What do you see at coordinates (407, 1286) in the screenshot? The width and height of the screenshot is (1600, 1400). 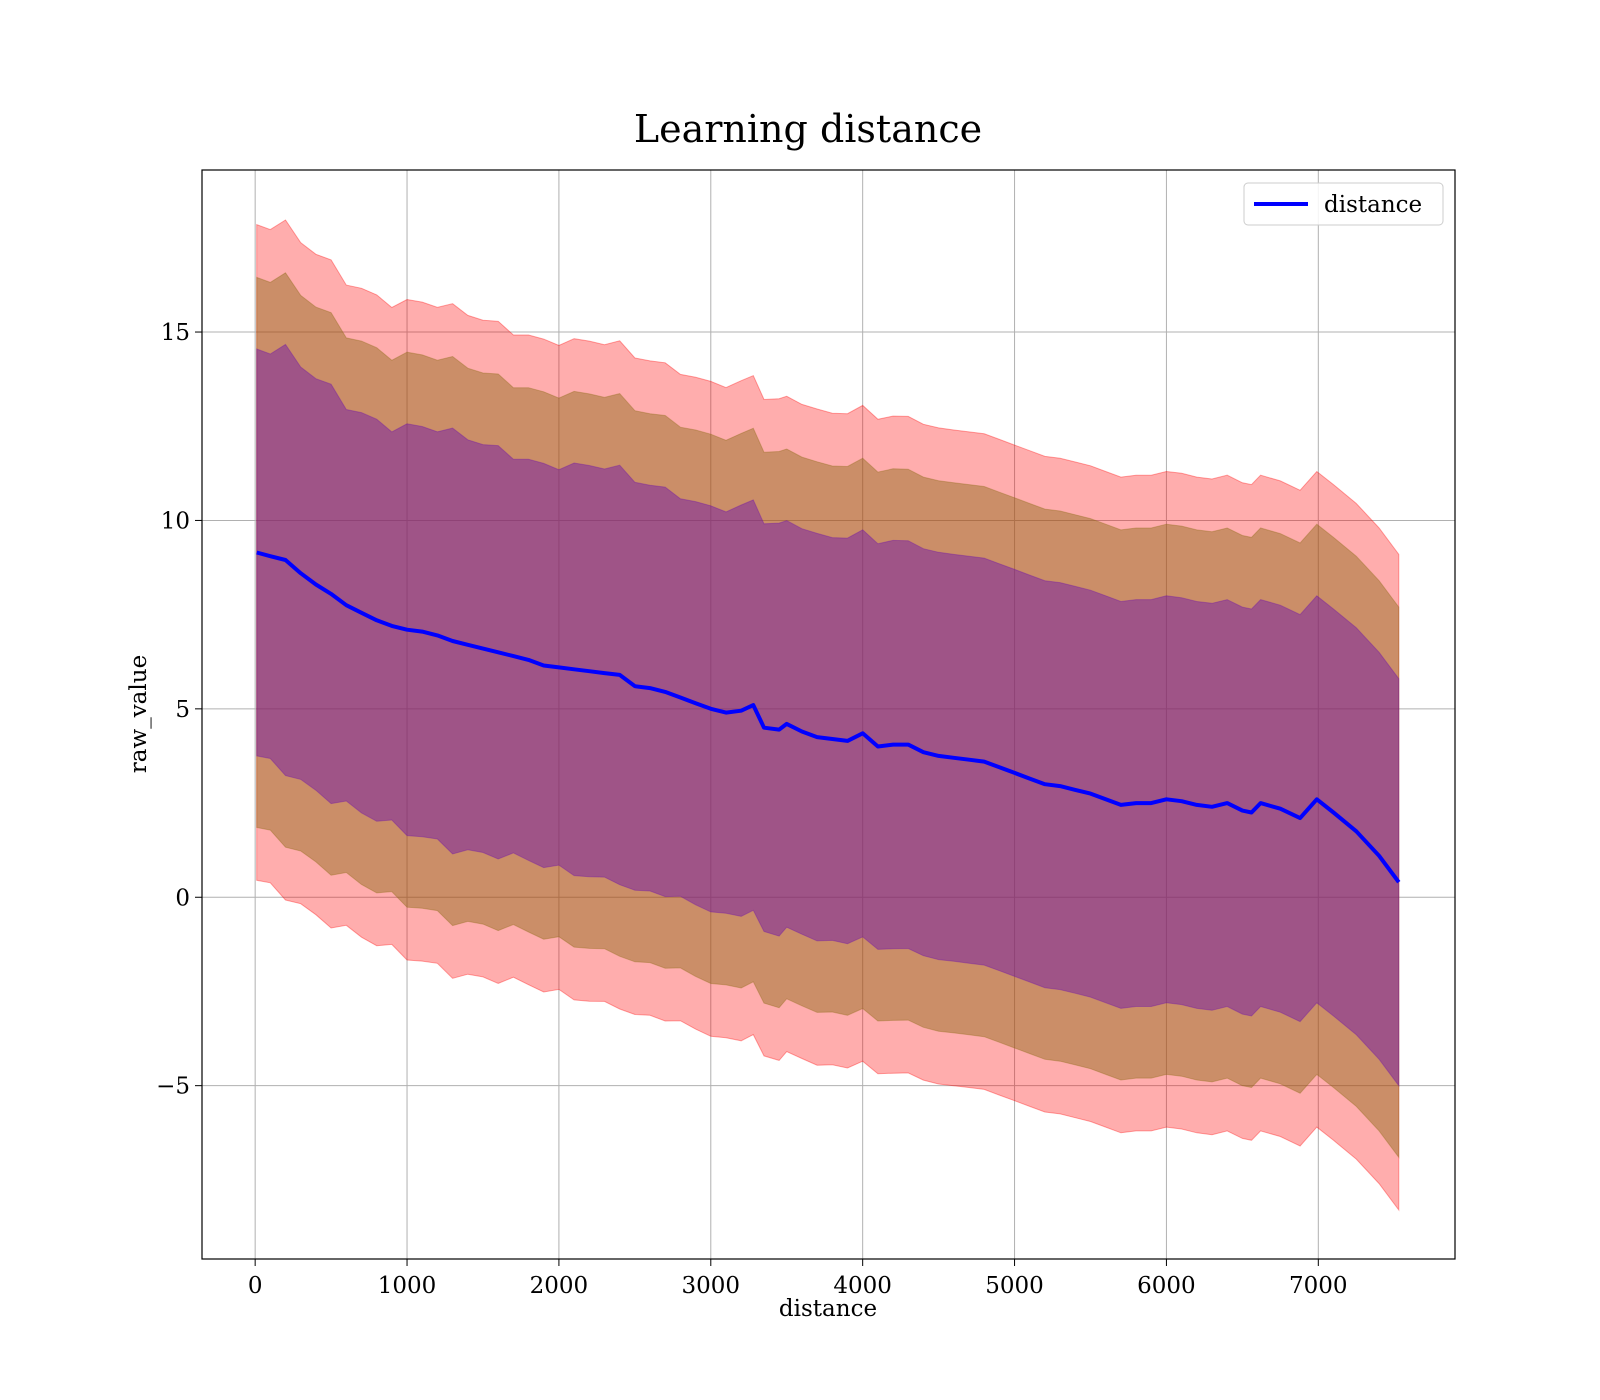 I see `x-tick-label: 1000` at bounding box center [407, 1286].